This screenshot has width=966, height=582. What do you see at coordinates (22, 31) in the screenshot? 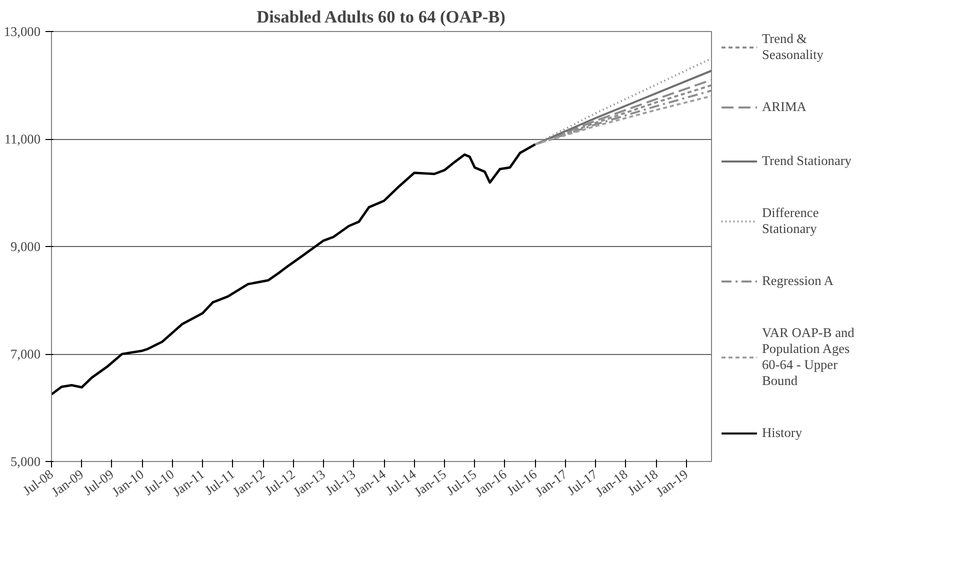
I see `y-tick-label: 13,000` at bounding box center [22, 31].